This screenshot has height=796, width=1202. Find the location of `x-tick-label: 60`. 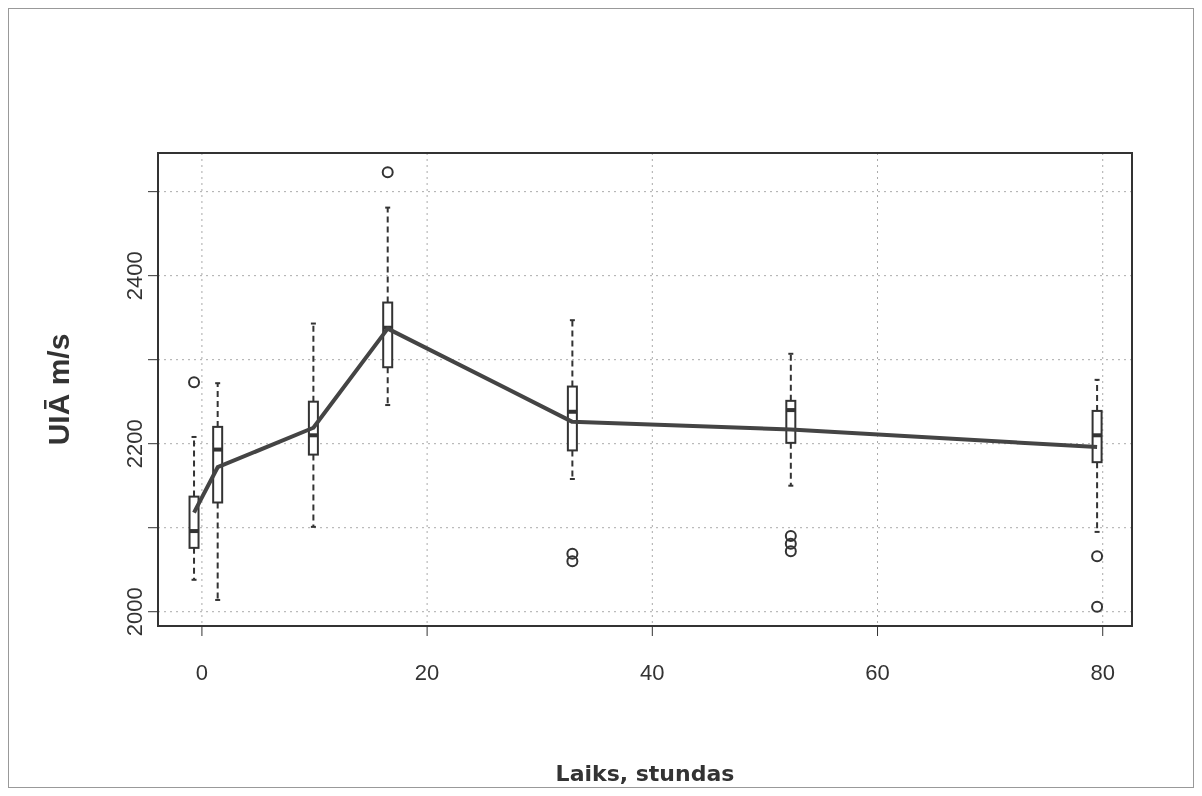

x-tick-label: 60 is located at coordinates (877, 672).